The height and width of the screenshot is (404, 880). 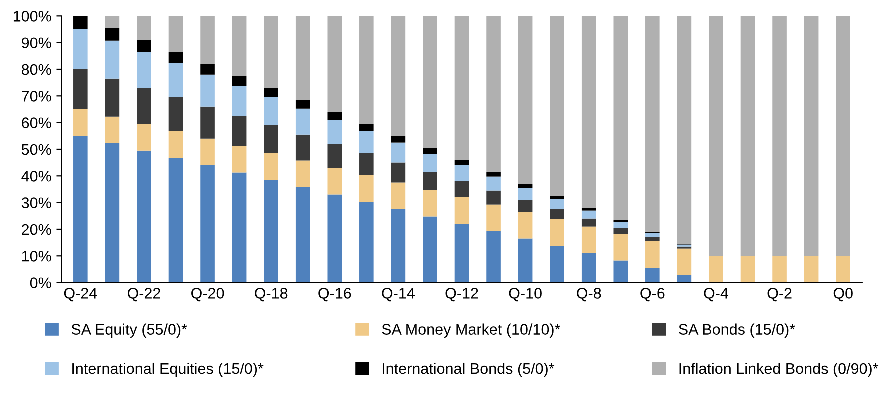 What do you see at coordinates (208, 295) in the screenshot?
I see `x-tick-label: Q-20` at bounding box center [208, 295].